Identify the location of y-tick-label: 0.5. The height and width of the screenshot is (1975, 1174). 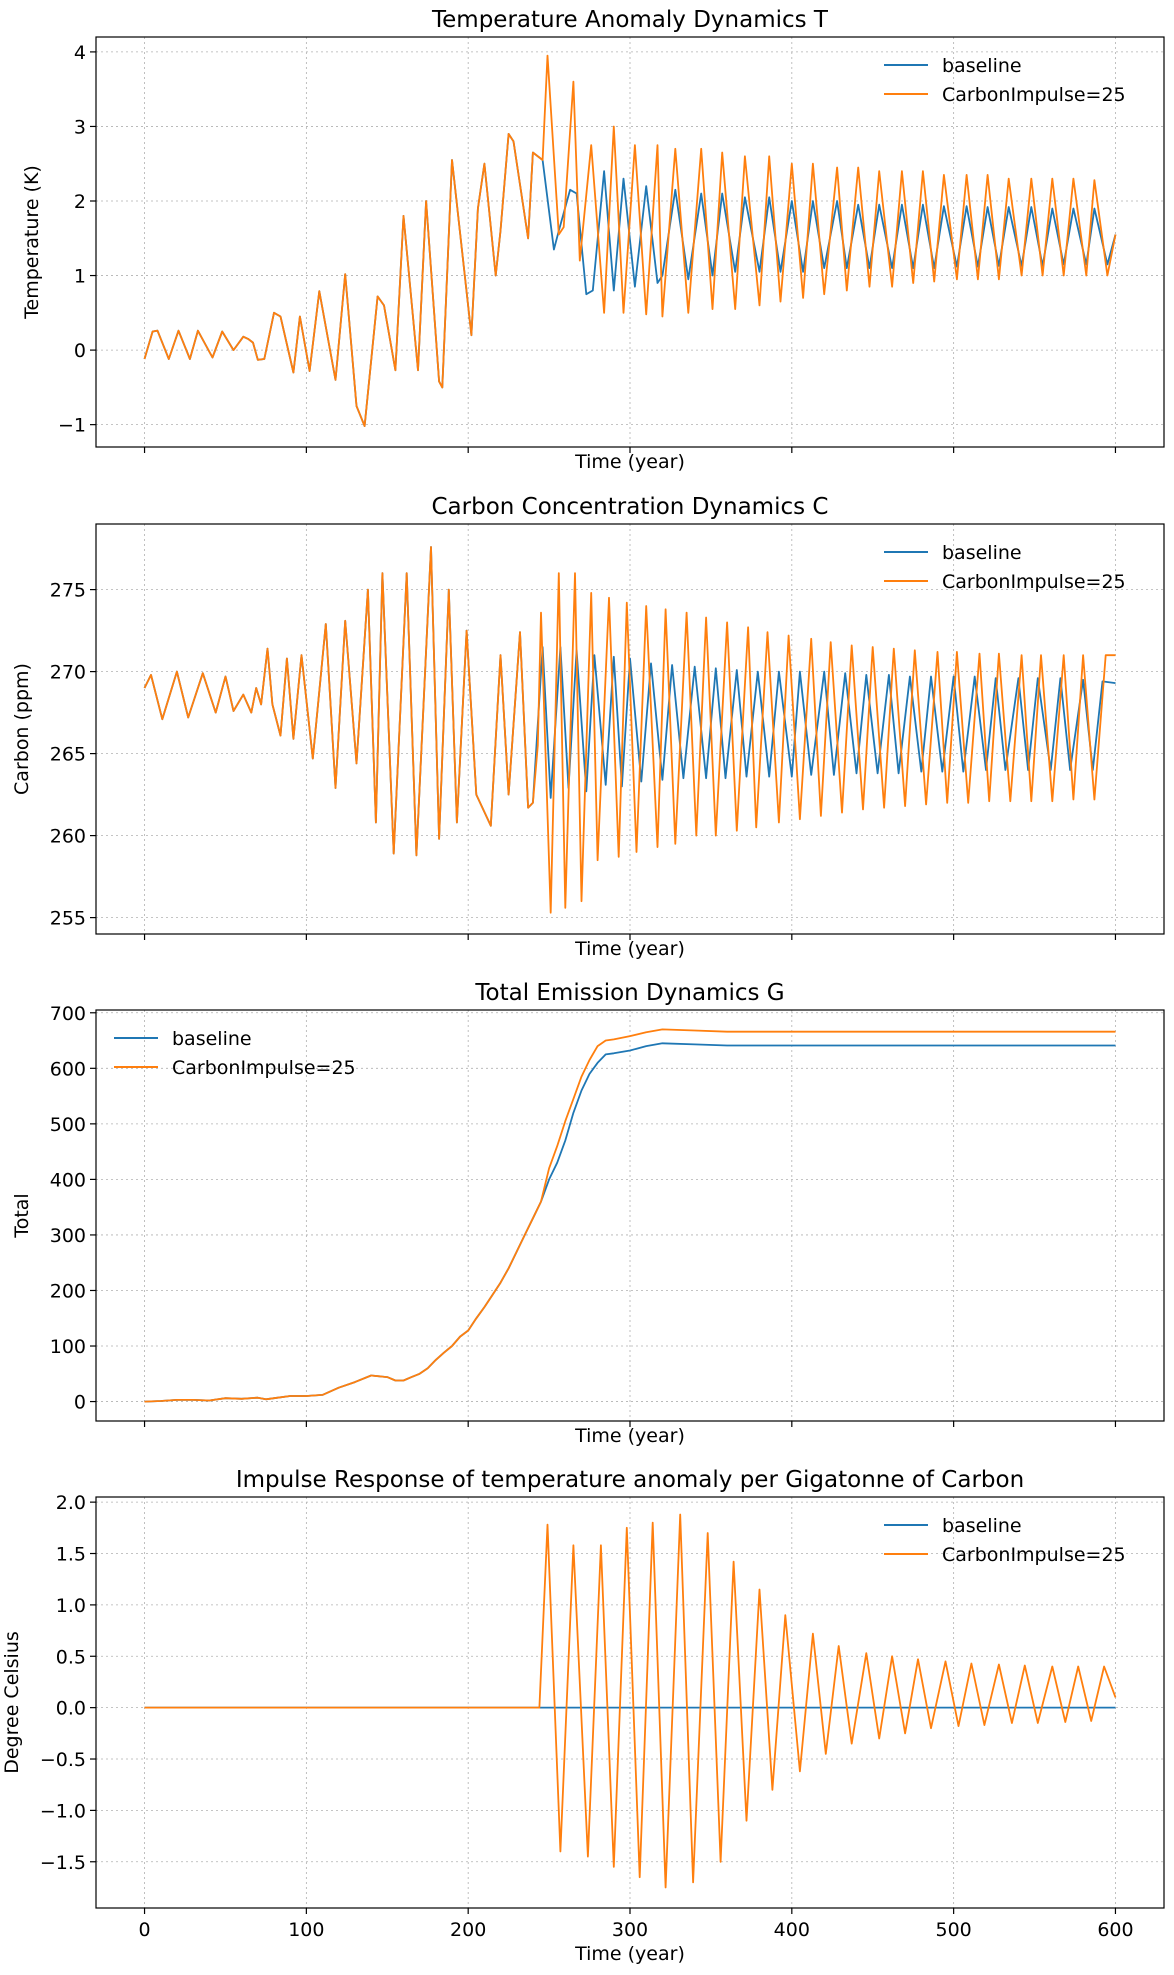
(71, 1657).